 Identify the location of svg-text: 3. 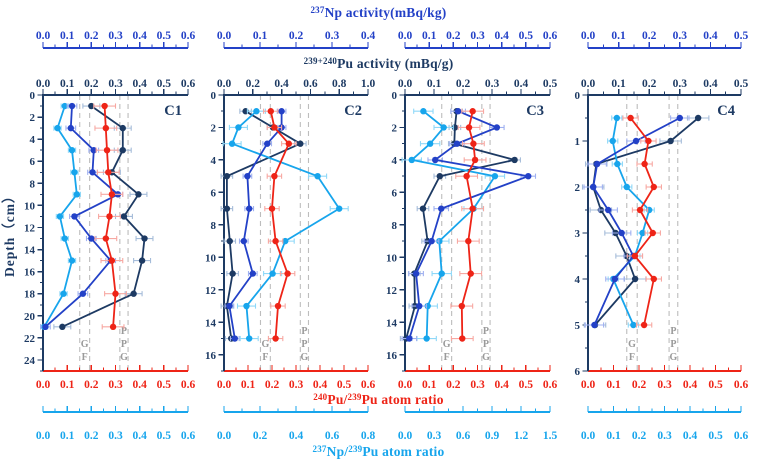
(578, 234).